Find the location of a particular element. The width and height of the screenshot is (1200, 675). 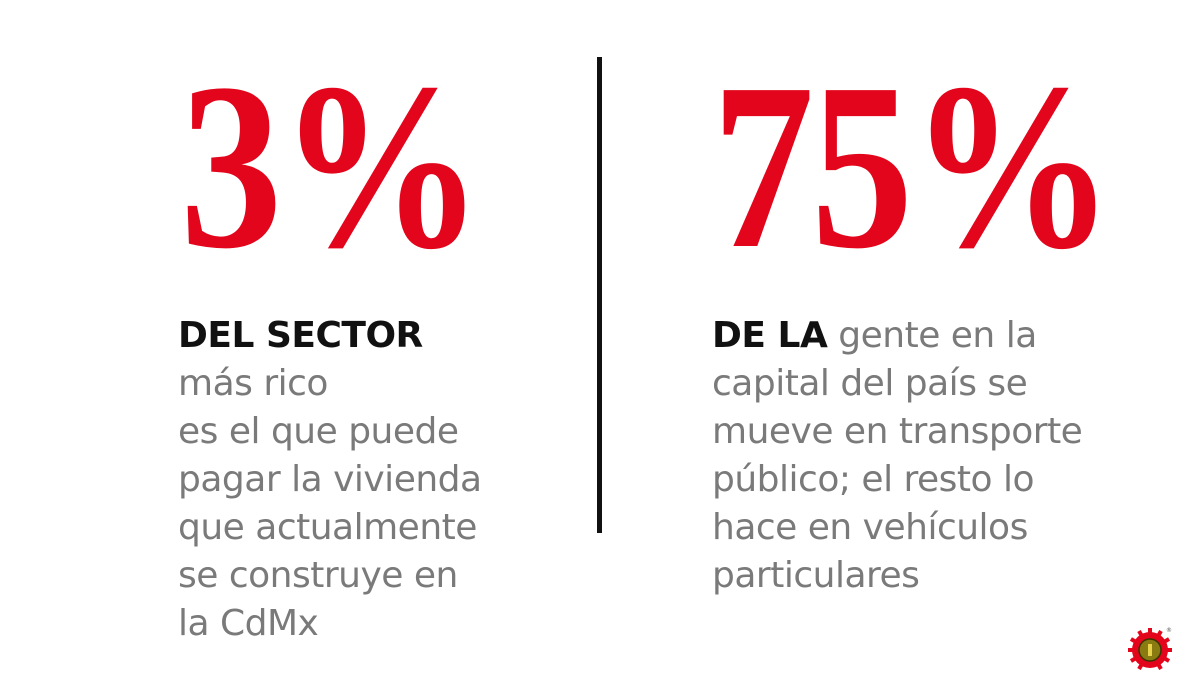

left-lead: DEL SECTOR is located at coordinates (300, 335).